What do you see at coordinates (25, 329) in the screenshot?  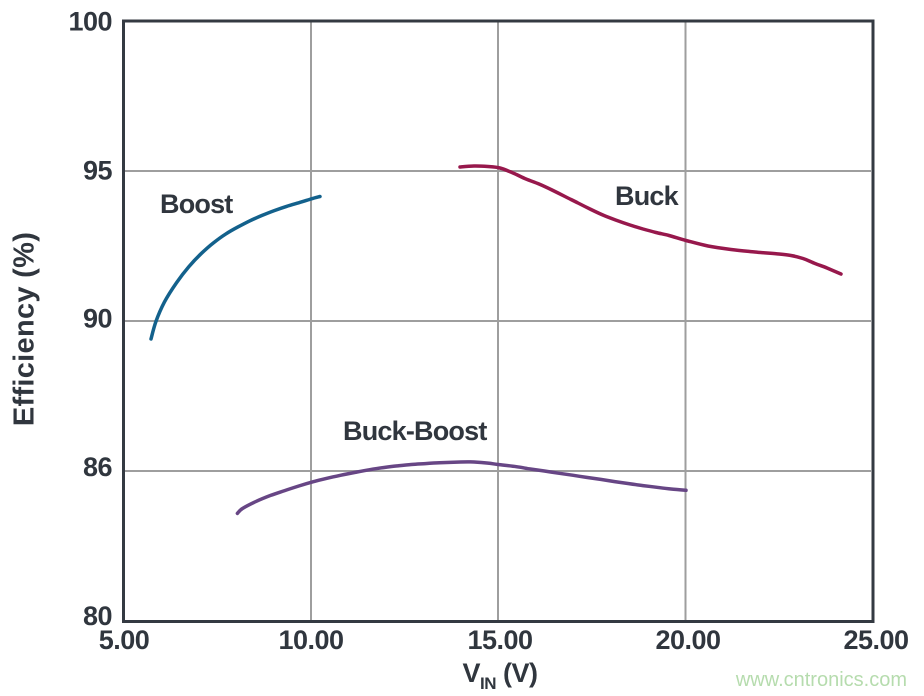 I see `svg-text: Efficiency (%)` at bounding box center [25, 329].